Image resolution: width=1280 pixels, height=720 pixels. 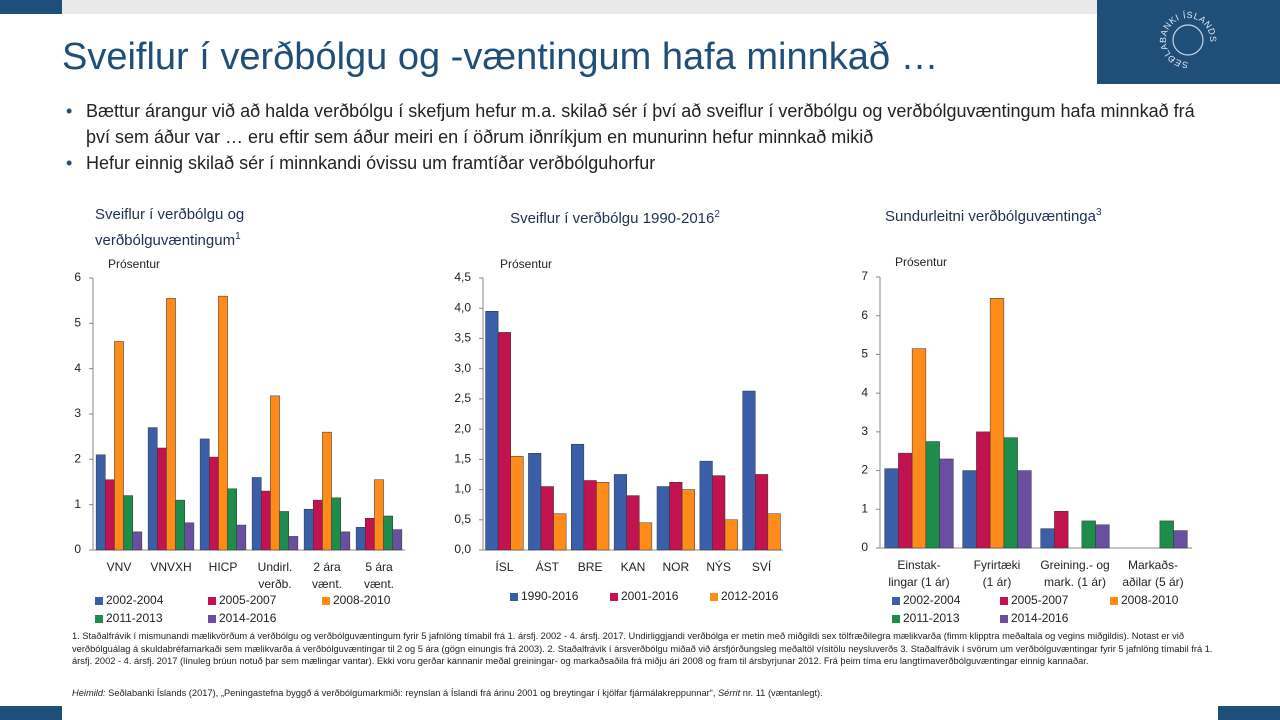 What do you see at coordinates (462, 338) in the screenshot?
I see `y-tick-label: 3,5` at bounding box center [462, 338].